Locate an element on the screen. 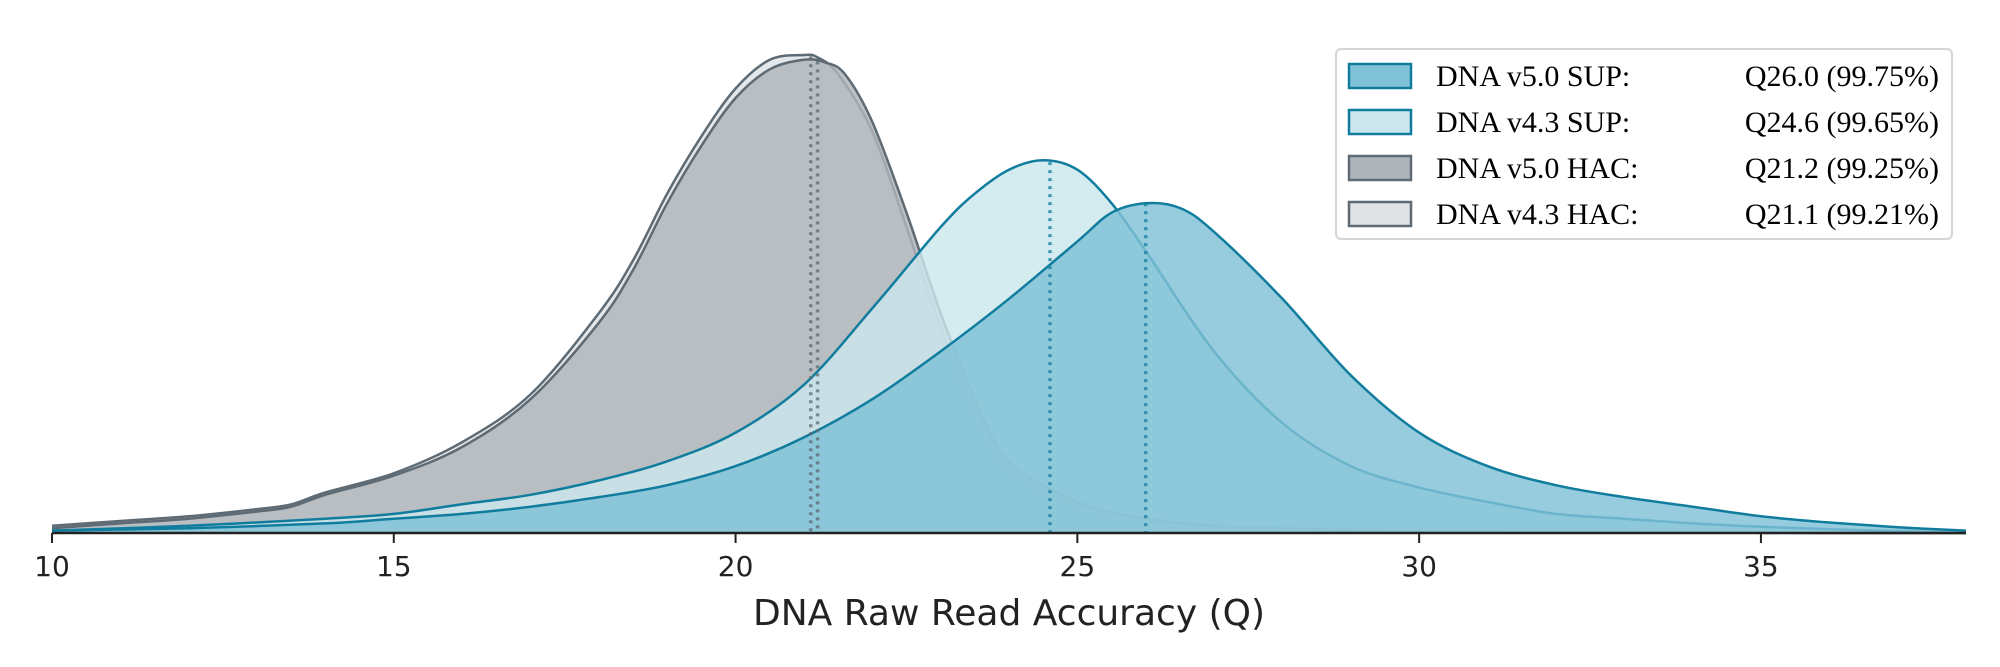 The height and width of the screenshot is (667, 2000). legend-stat-dna-v4-3-hac: Q21.1 (99.21%) is located at coordinates (1842, 214).